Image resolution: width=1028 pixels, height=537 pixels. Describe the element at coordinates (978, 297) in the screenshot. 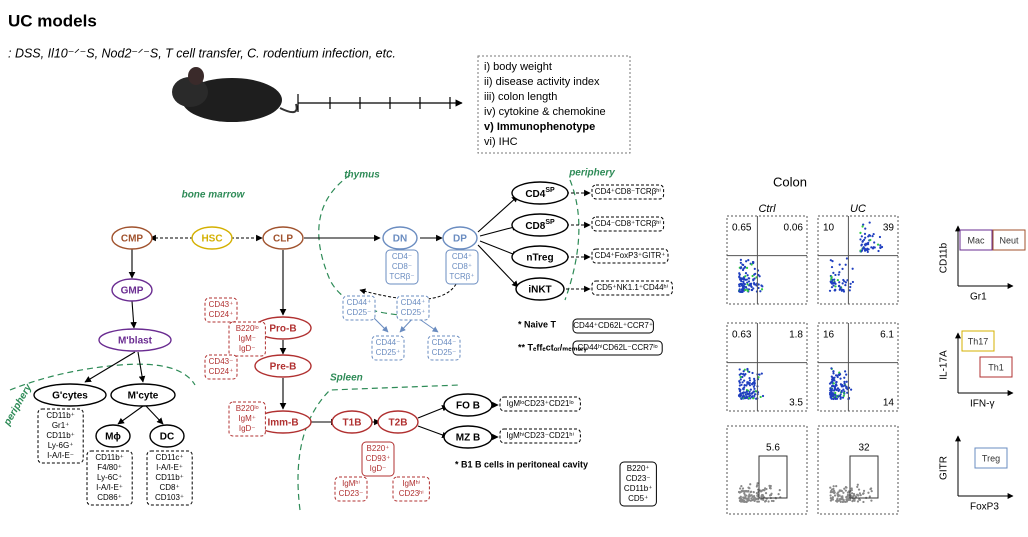

I see `x-axis-label: Gr1` at that location.